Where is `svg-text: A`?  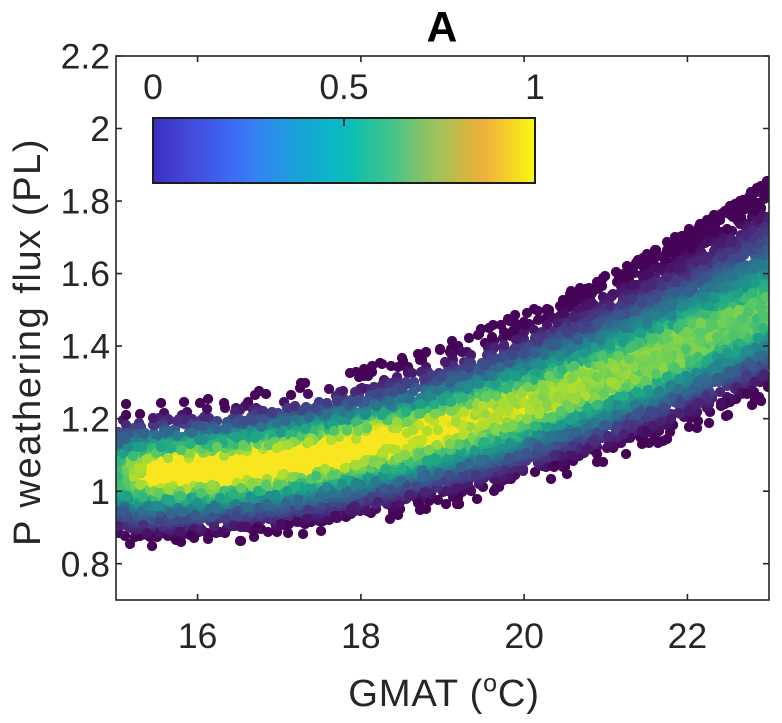 svg-text: A is located at coordinates (442, 28).